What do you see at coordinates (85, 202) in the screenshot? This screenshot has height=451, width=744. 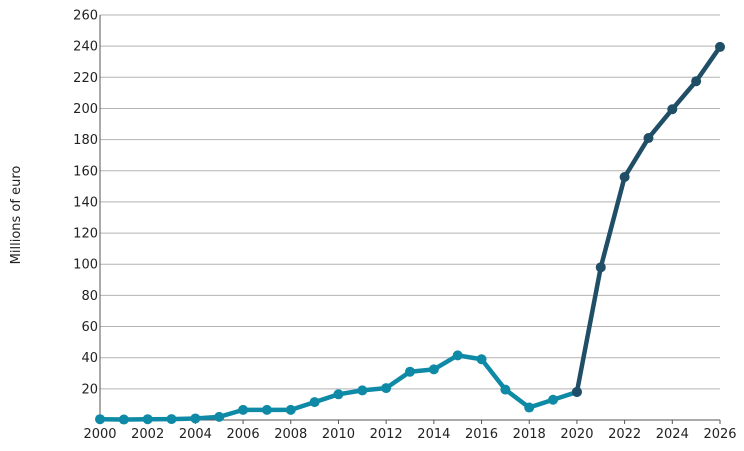 I see `y-tick-label-140: 140` at bounding box center [85, 202].